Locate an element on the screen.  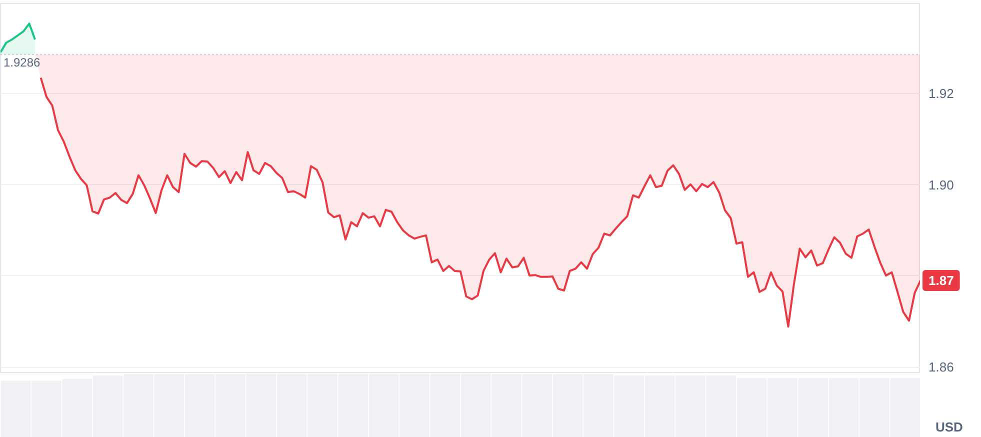
y-axis-title: USD is located at coordinates (949, 427).